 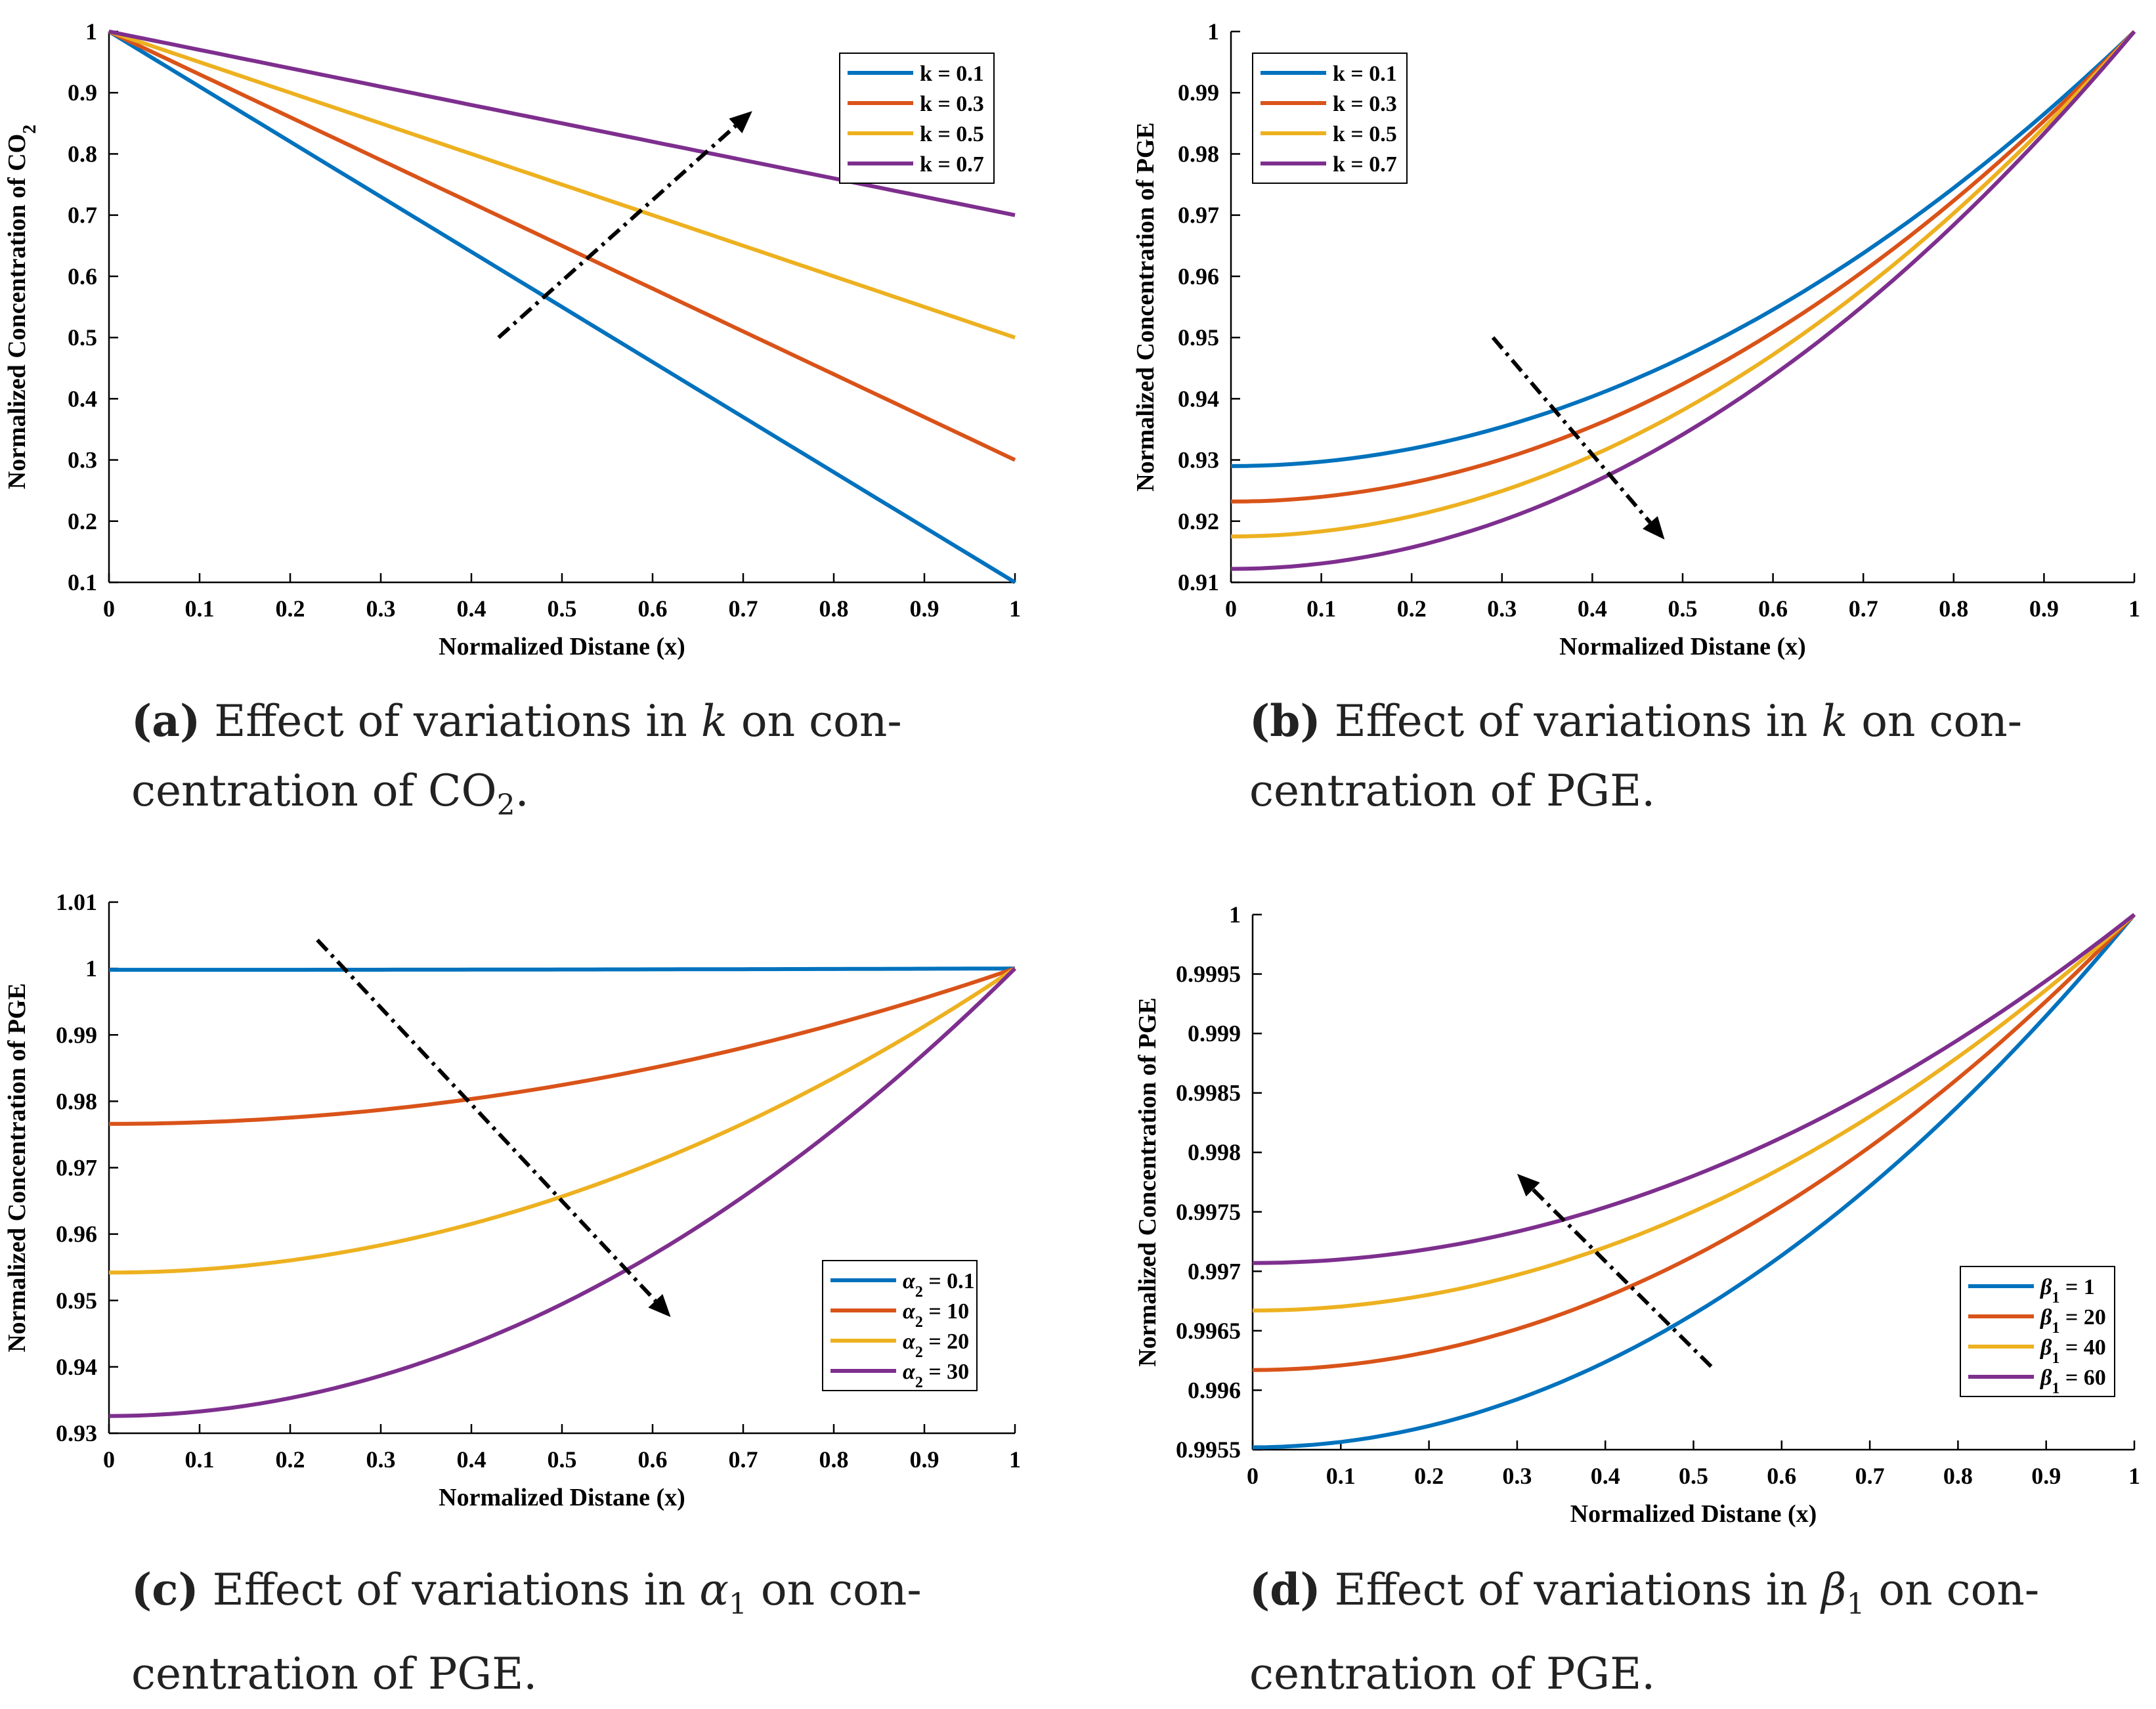 I want to click on caption-line-1: (d) Effect of variations in β1 on con-, so click(x=1644, y=1593).